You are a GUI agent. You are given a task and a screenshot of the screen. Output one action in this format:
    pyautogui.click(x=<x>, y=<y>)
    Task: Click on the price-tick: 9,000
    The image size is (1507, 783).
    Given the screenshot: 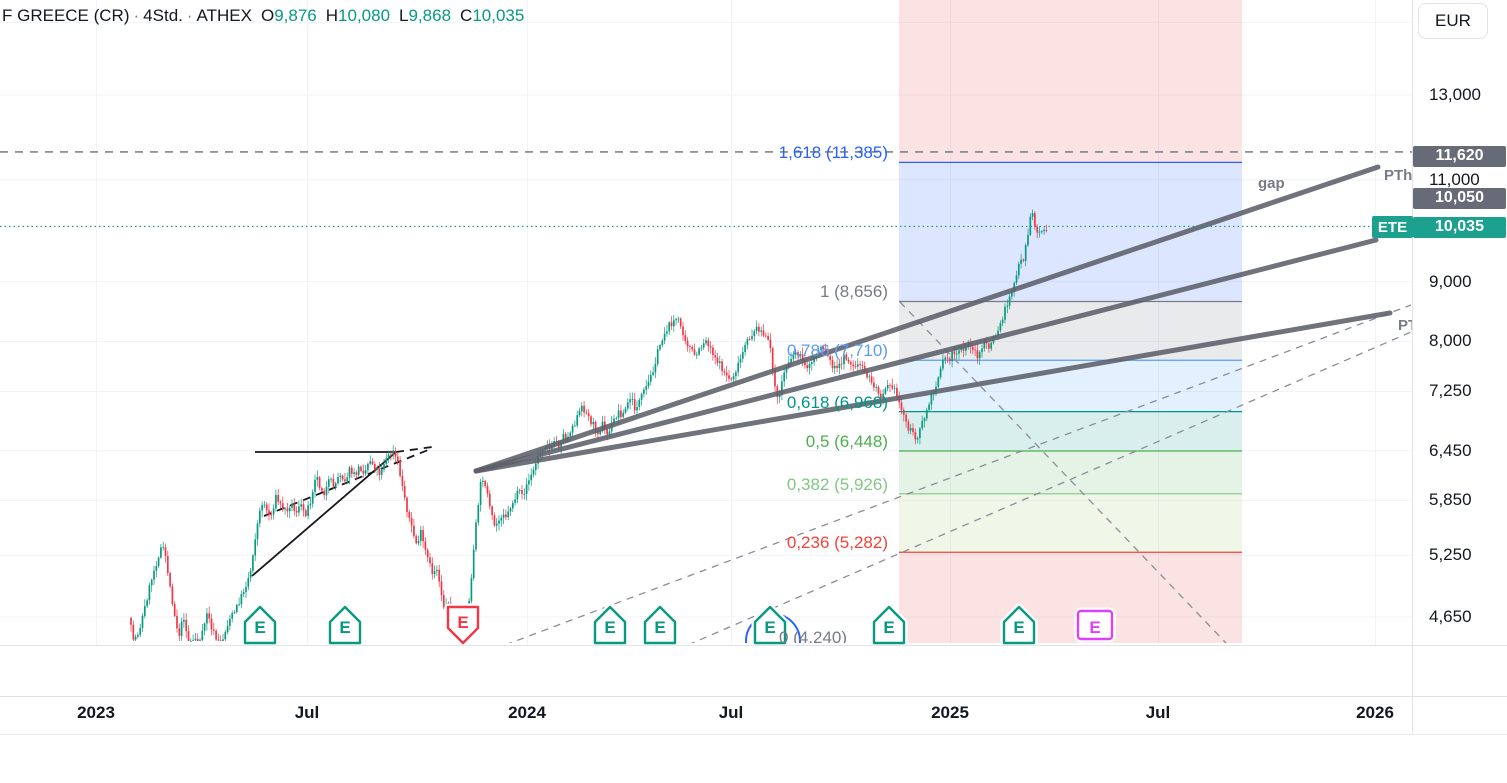 What is the action you would take?
    pyautogui.click(x=1450, y=281)
    